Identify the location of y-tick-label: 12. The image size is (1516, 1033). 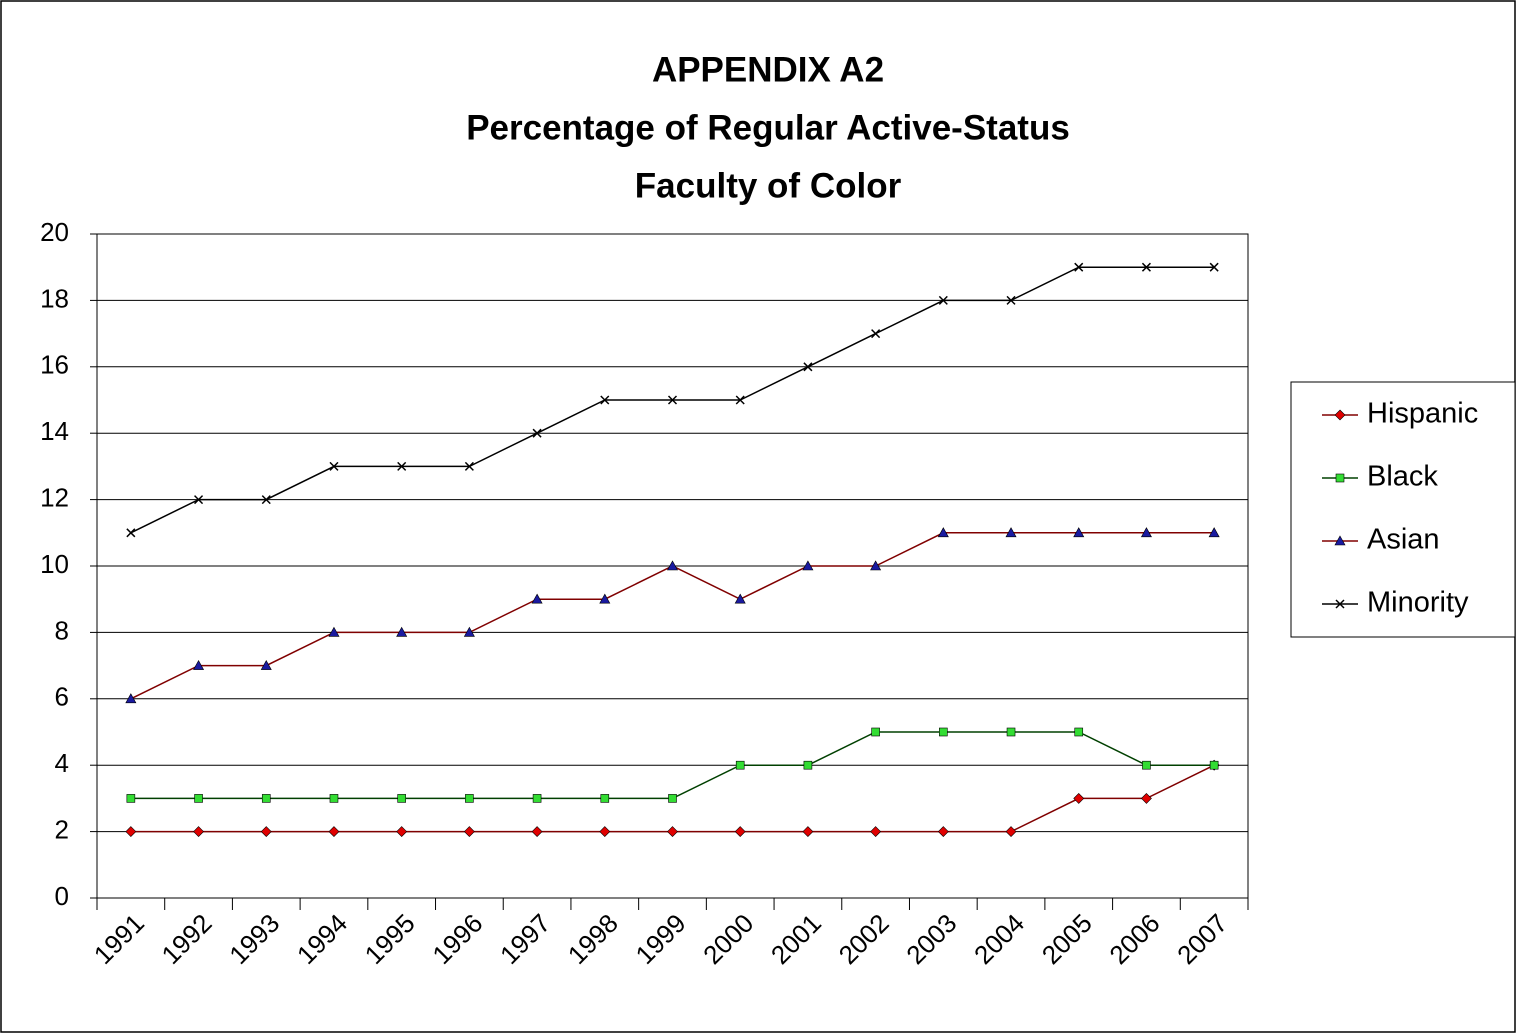
(54, 497).